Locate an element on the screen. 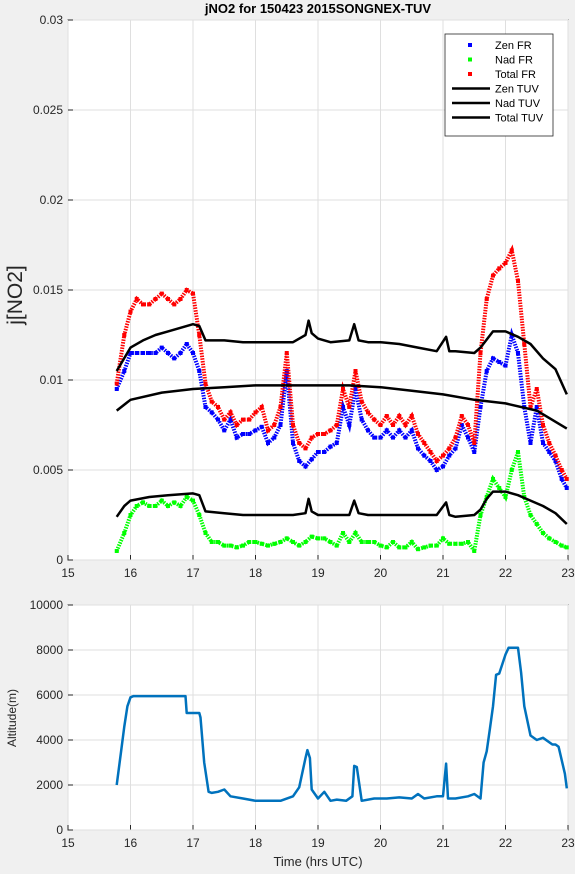  legend-entry: Total TUV is located at coordinates (498, 119).